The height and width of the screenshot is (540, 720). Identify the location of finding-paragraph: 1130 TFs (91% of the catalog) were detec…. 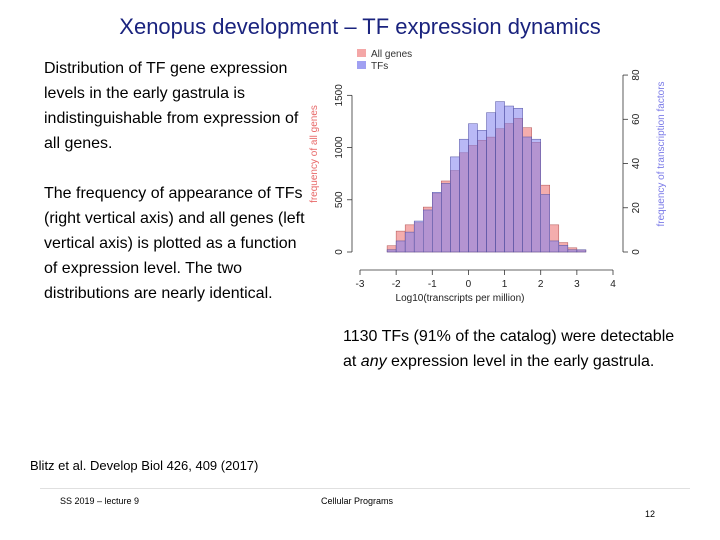
(513, 349).